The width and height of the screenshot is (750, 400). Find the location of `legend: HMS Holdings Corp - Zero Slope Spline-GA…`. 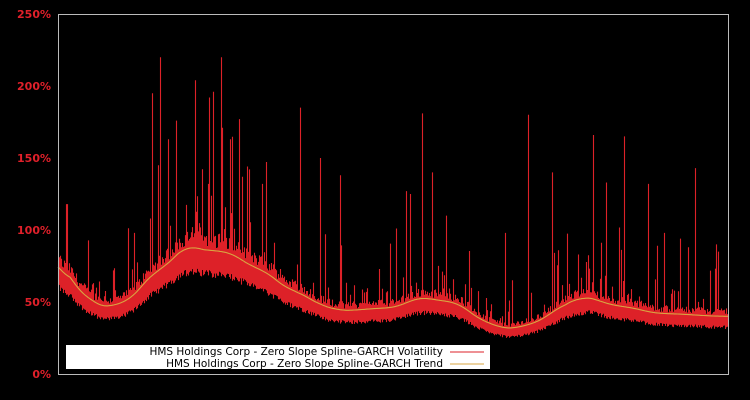

legend: HMS Holdings Corp - Zero Slope Spline-GA… is located at coordinates (278, 357).